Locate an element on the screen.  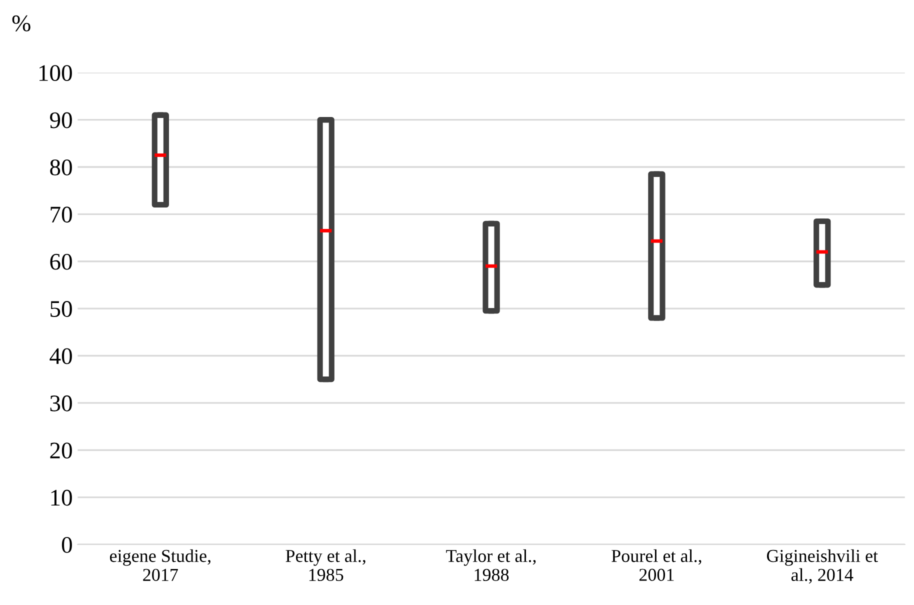
y-tick-label: 90 is located at coordinates (61, 120).